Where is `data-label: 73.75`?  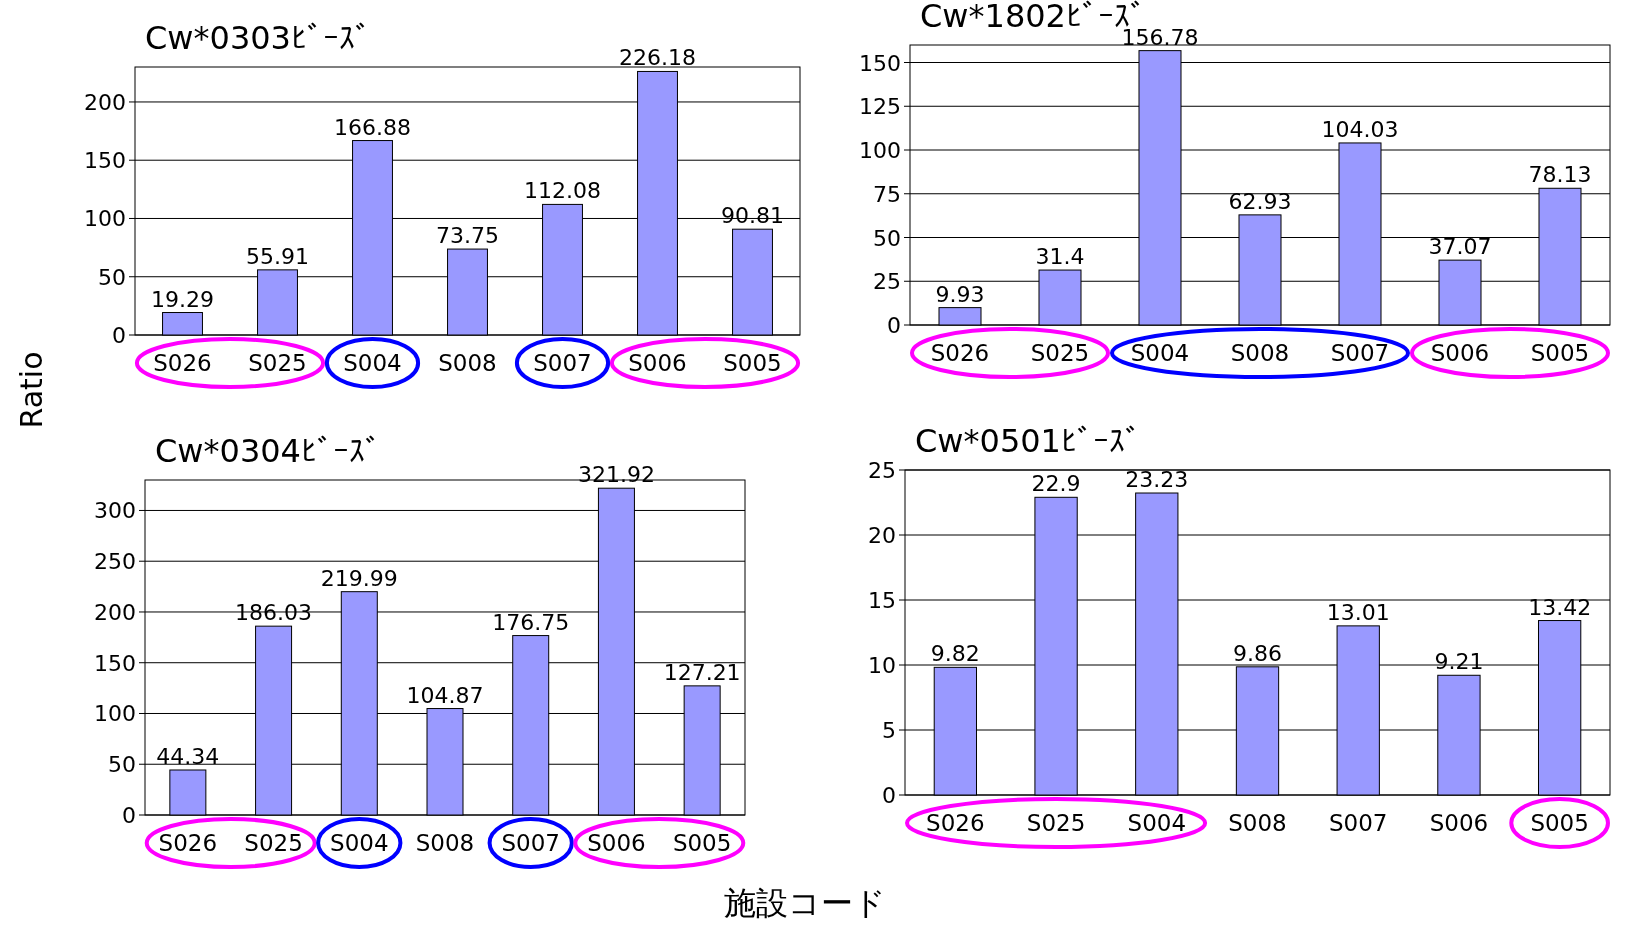
data-label: 73.75 is located at coordinates (467, 236).